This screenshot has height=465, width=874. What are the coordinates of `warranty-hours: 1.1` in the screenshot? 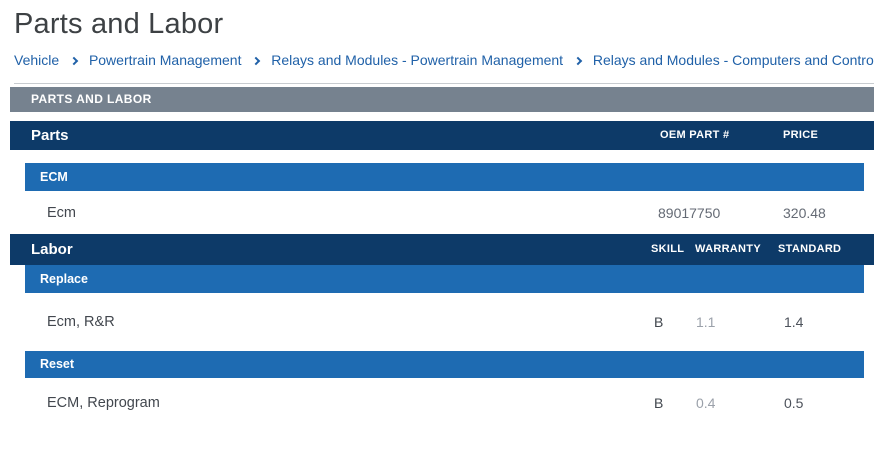 It's located at (706, 322).